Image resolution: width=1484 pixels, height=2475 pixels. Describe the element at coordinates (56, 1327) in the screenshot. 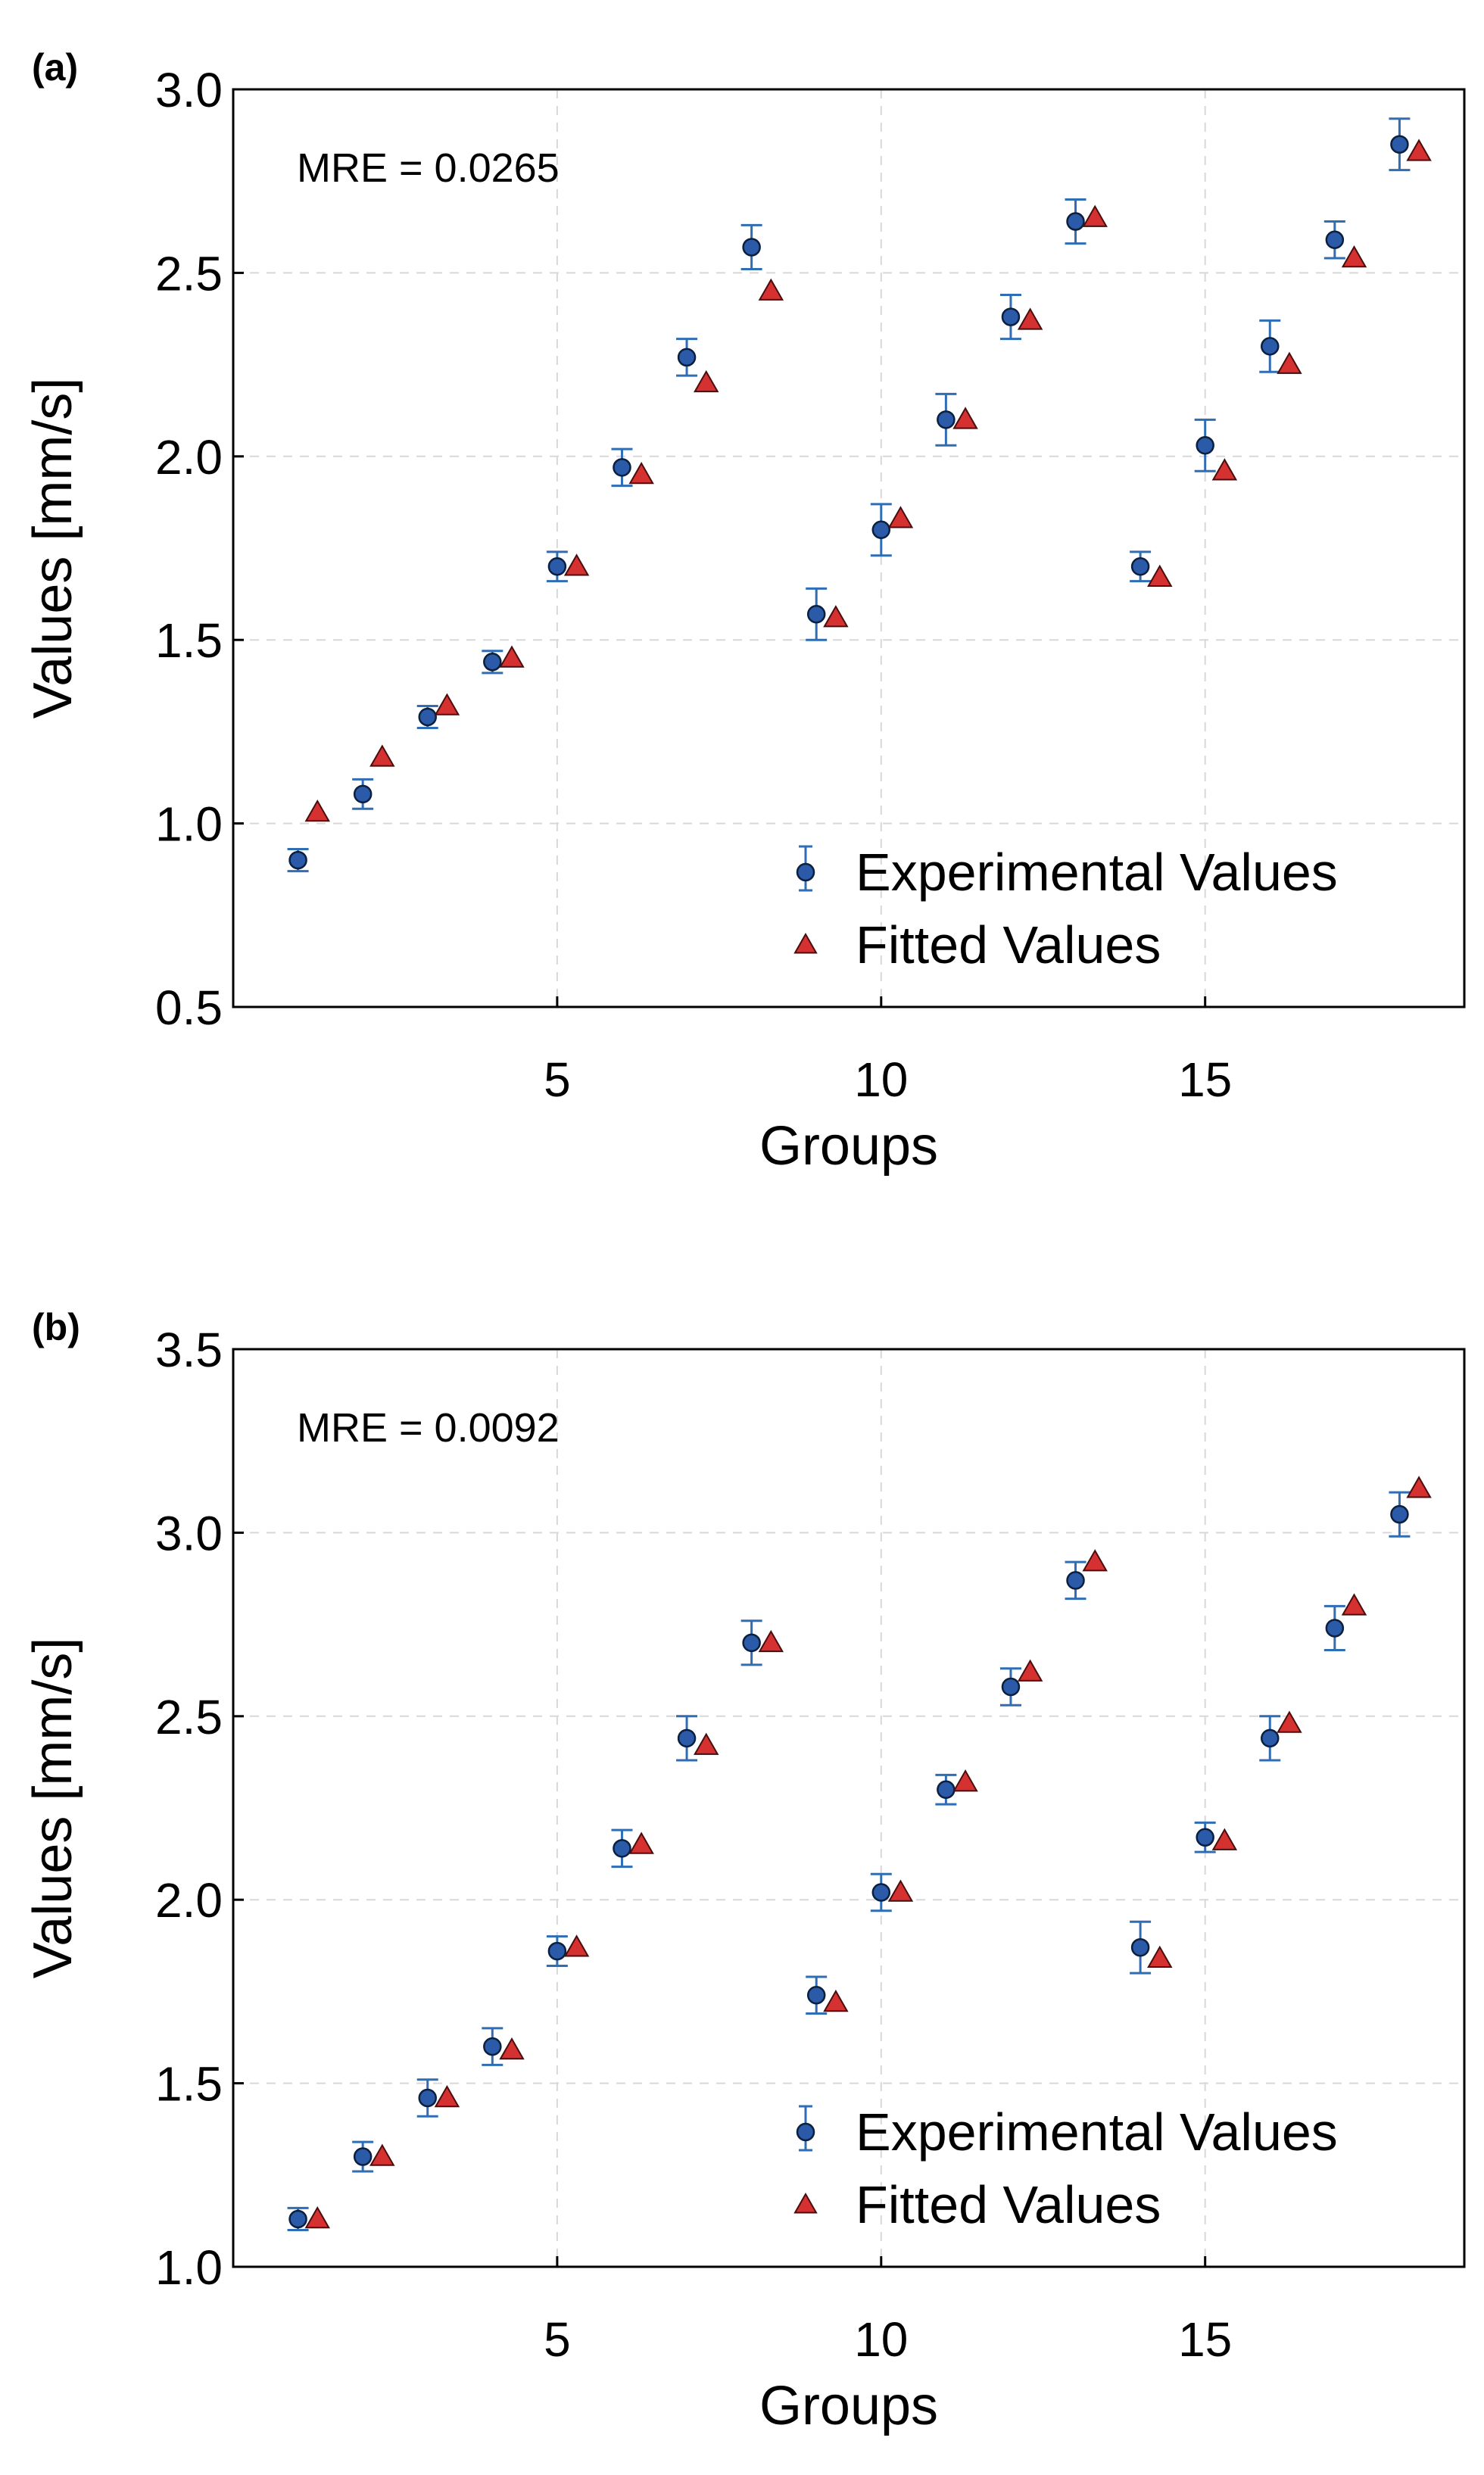

I see `panel-label: (b)` at that location.